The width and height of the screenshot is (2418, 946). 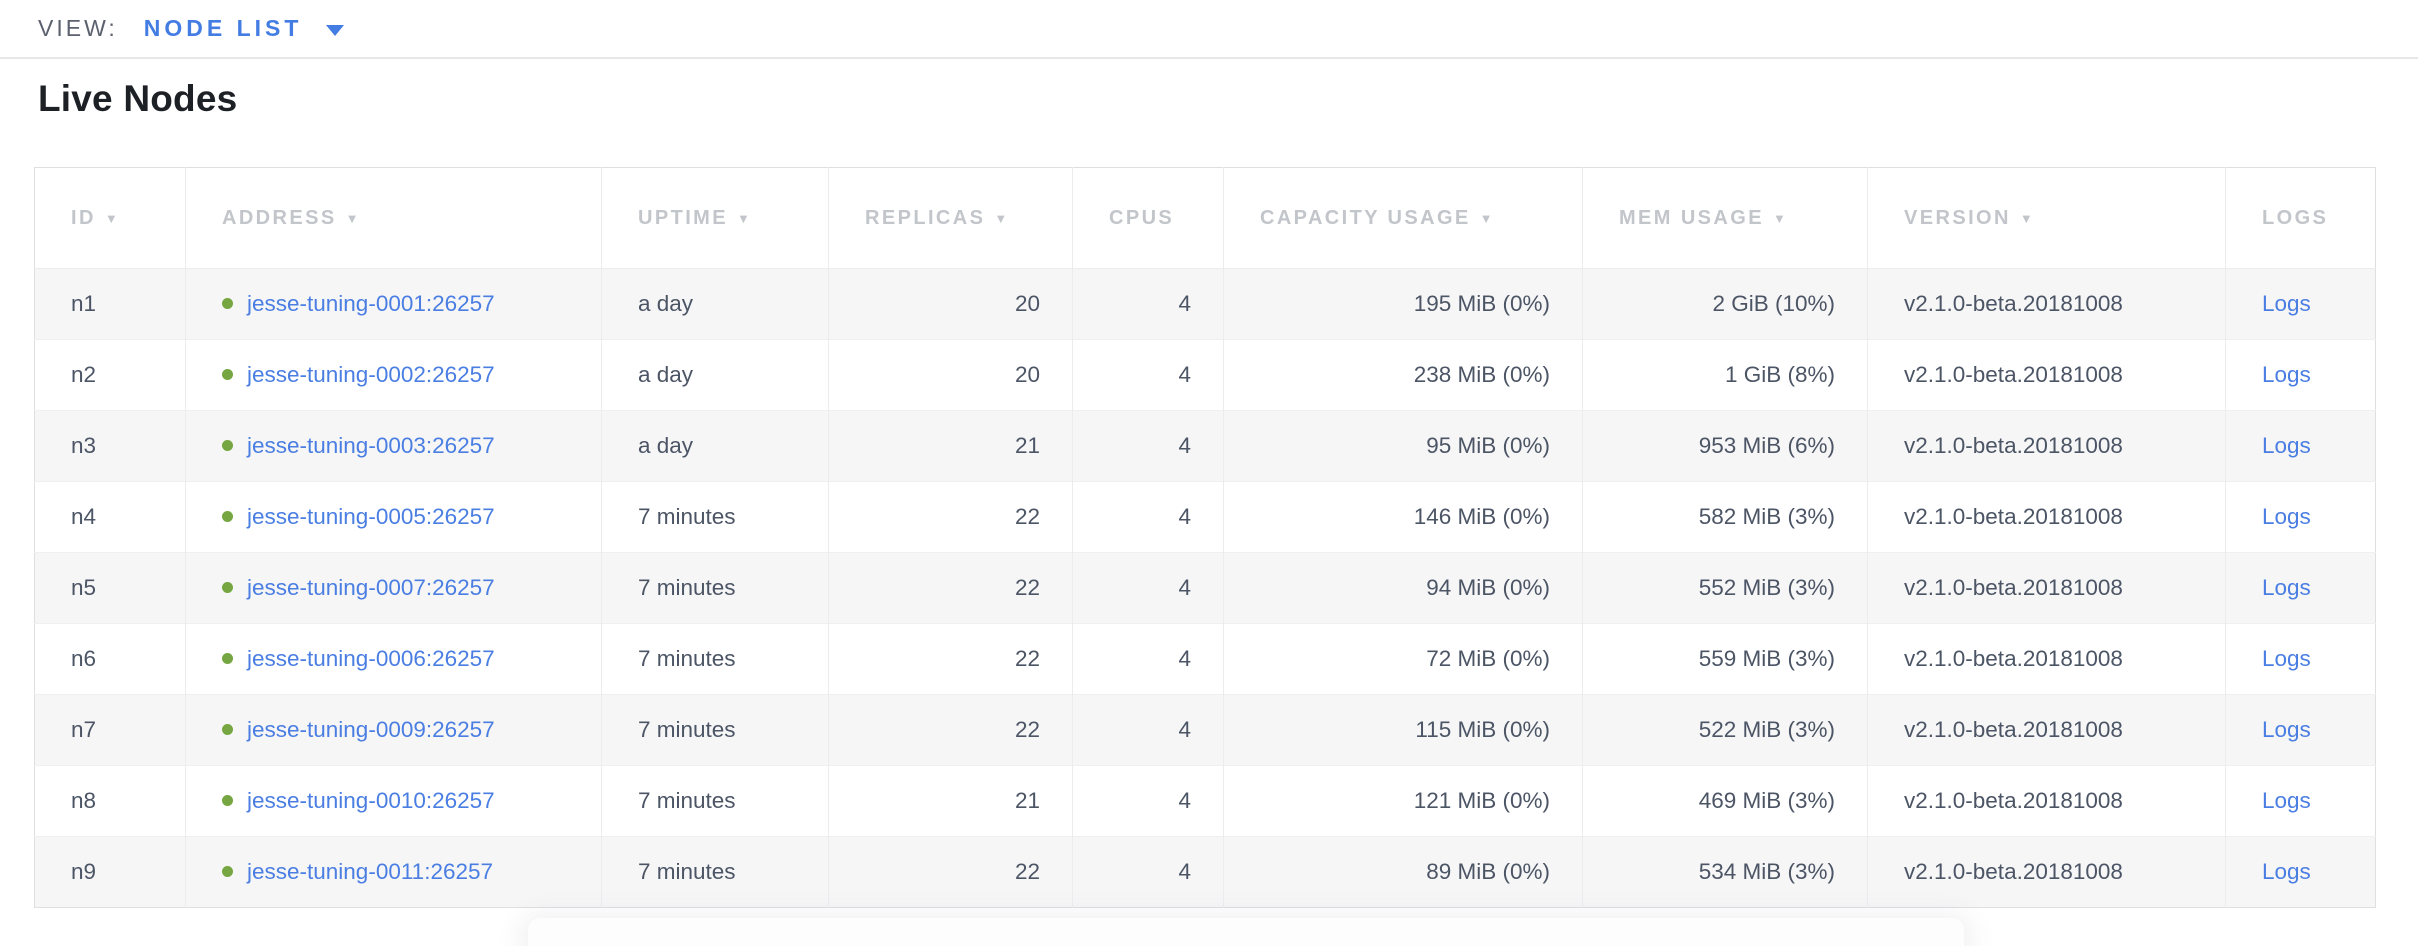 I want to click on address-link: jesse-tuning-0001:26257, so click(x=371, y=303).